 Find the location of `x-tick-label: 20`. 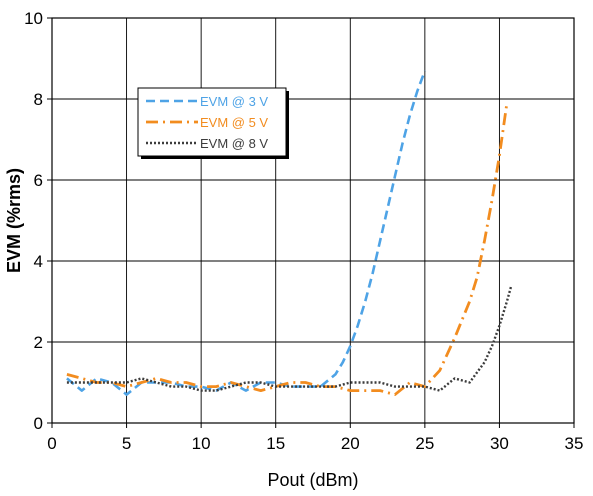

x-tick-label: 20 is located at coordinates (350, 443).